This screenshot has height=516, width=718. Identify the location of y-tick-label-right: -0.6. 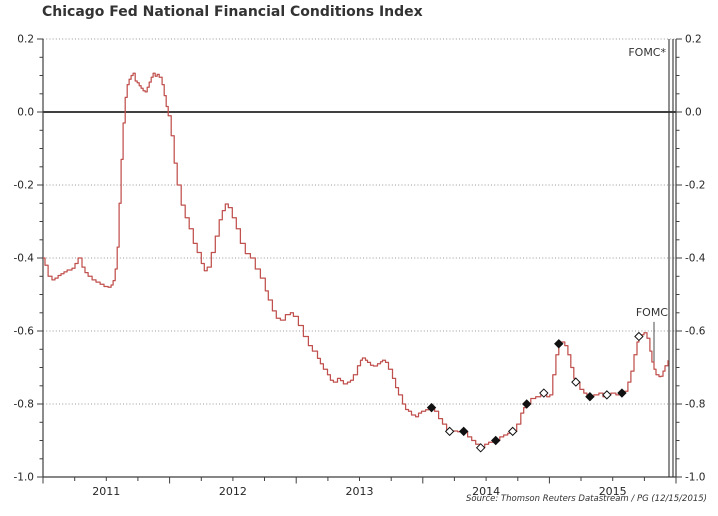
(695, 332).